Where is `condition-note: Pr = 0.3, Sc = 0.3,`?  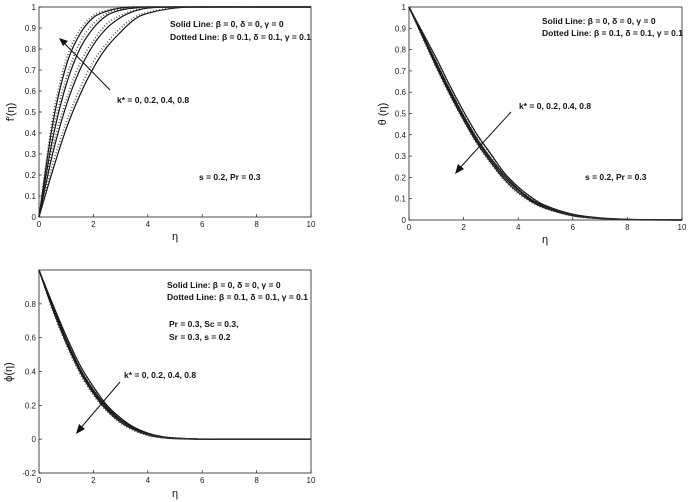 condition-note: Pr = 0.3, Sc = 0.3, is located at coordinates (203, 324).